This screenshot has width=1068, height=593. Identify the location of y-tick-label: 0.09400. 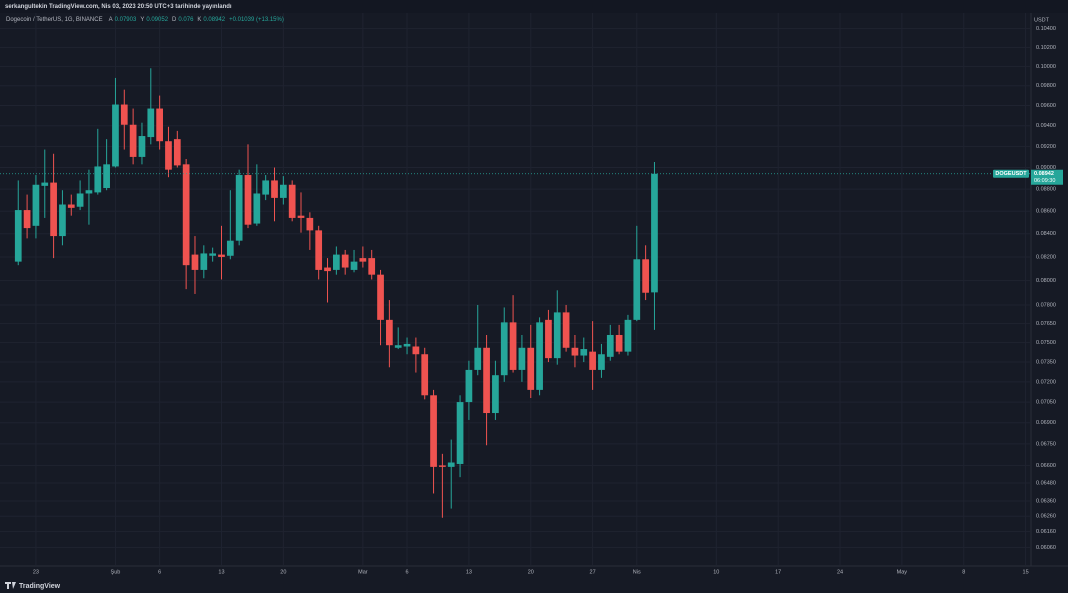
(1046, 126).